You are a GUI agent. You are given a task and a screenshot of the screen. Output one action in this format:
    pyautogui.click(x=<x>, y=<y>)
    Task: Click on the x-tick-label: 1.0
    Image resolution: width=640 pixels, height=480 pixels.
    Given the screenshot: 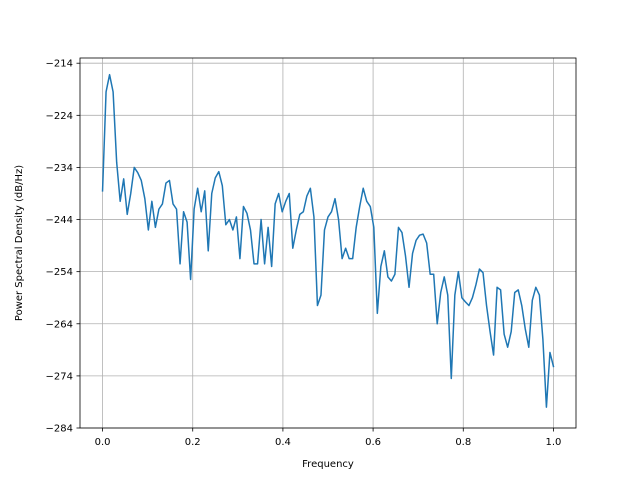 What is the action you would take?
    pyautogui.click(x=554, y=442)
    